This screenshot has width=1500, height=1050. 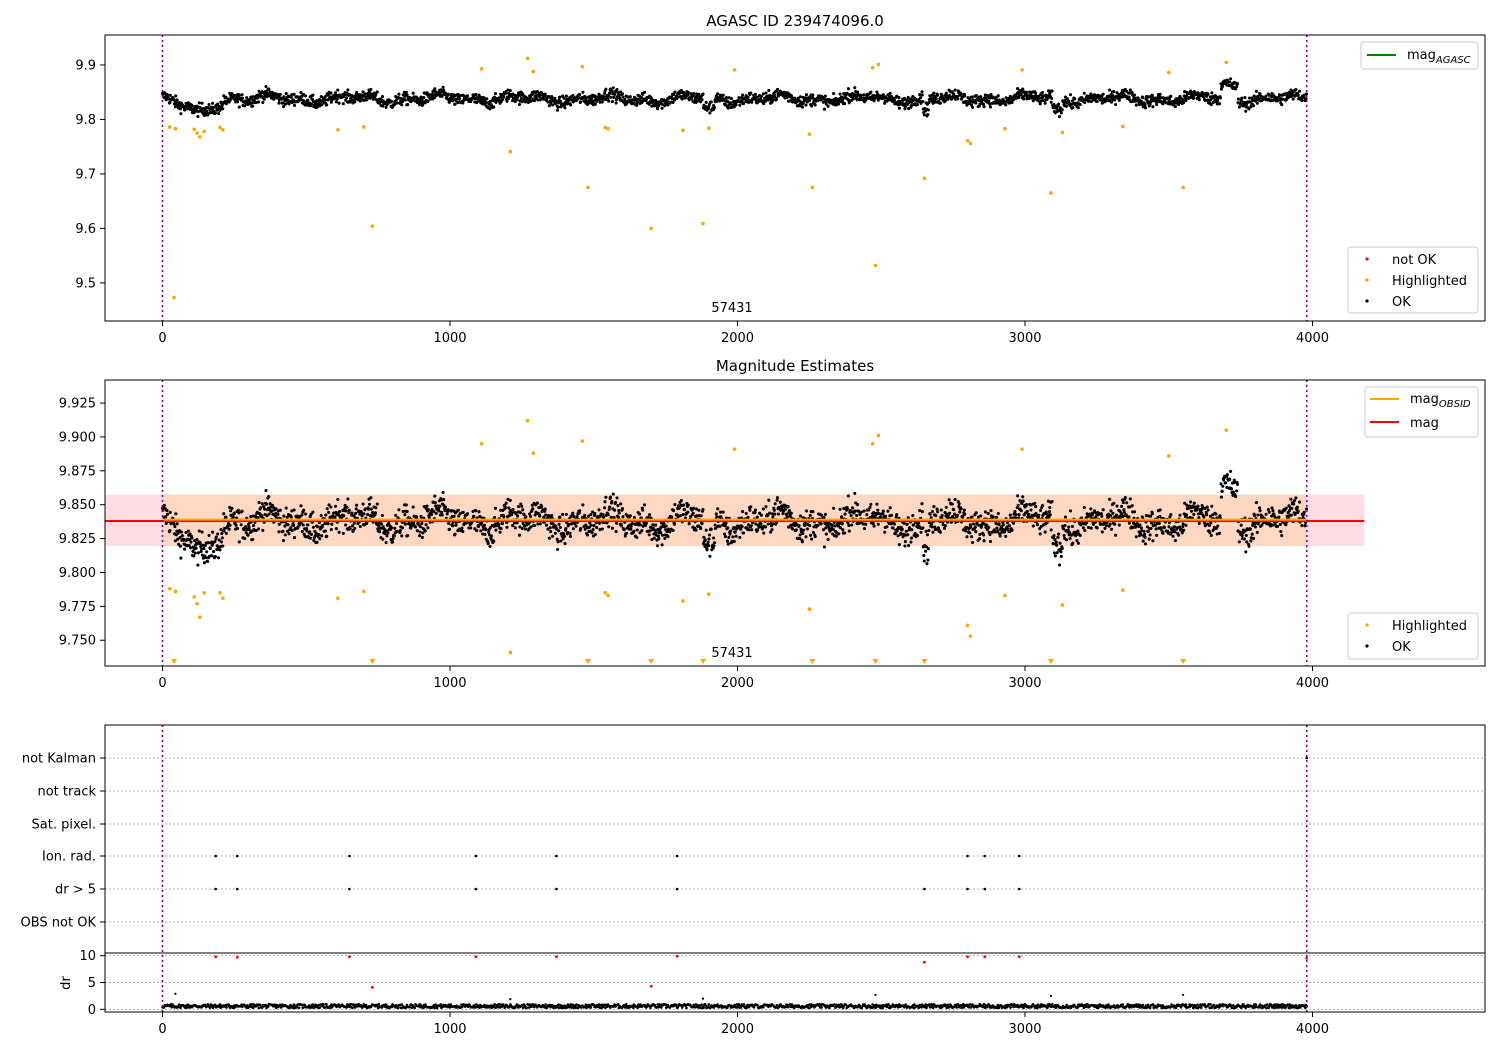 I want to click on x-tick-label: 2000, so click(x=737, y=338).